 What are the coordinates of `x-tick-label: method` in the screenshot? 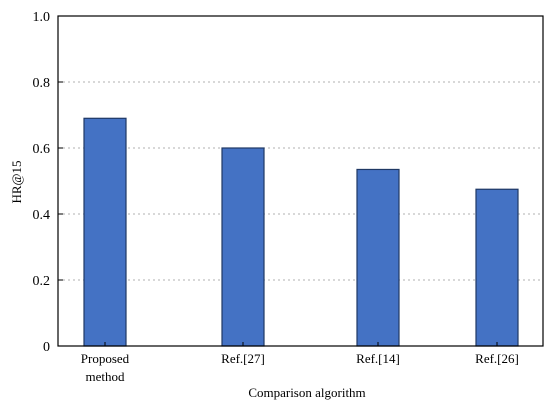 It's located at (105, 376).